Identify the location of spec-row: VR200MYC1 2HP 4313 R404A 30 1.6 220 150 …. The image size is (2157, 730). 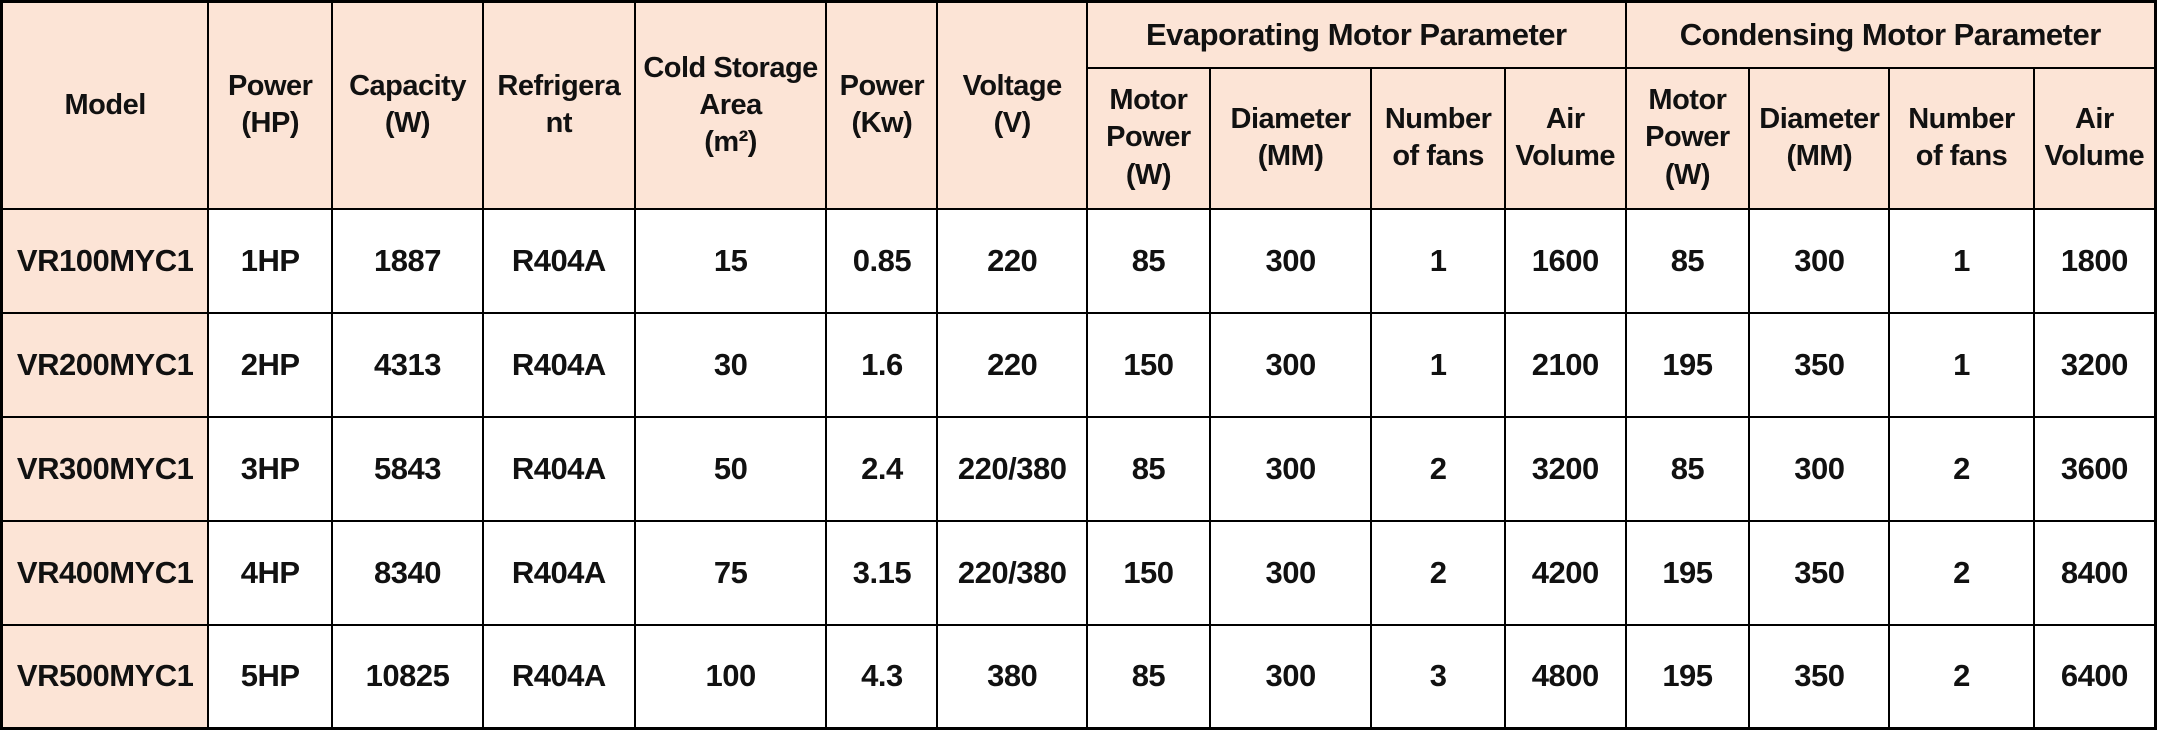
(1078, 364).